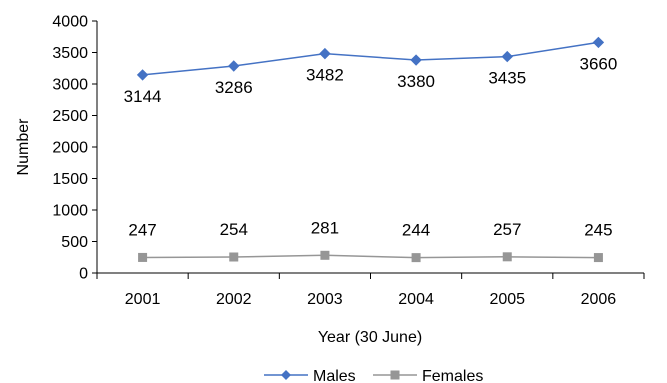  What do you see at coordinates (70, 53) in the screenshot?
I see `y-tick-label: 3500` at bounding box center [70, 53].